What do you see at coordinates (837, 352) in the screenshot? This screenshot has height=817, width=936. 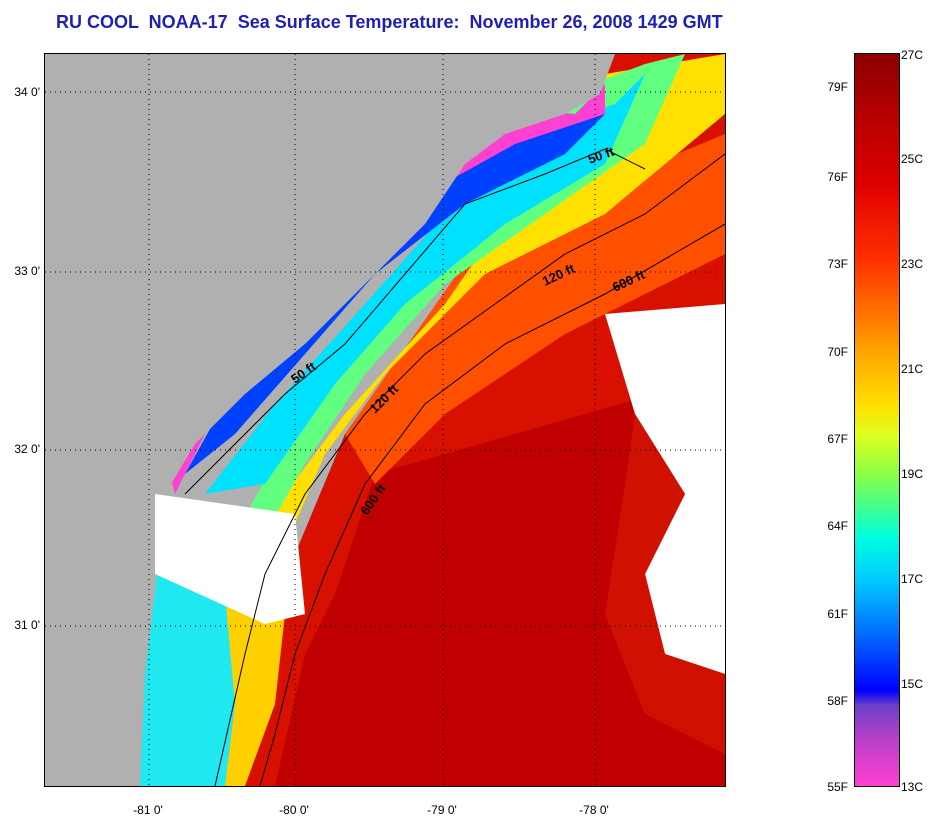 I see `colorbar-f-70: 70F` at bounding box center [837, 352].